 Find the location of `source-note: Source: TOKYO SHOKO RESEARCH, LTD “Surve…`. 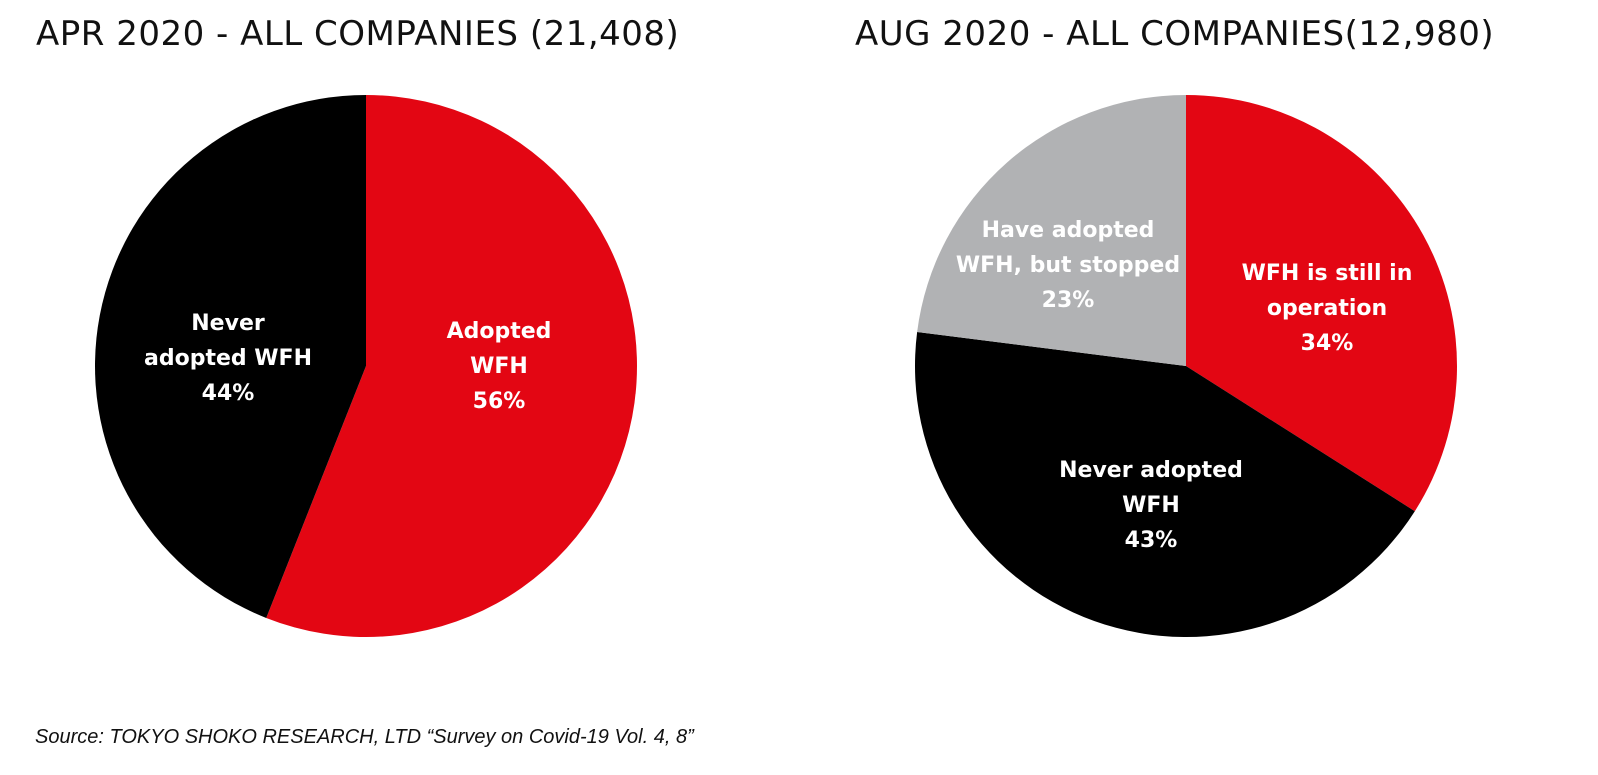

source-note: Source: TOKYO SHOKO RESEARCH, LTD “Surve… is located at coordinates (364, 737).